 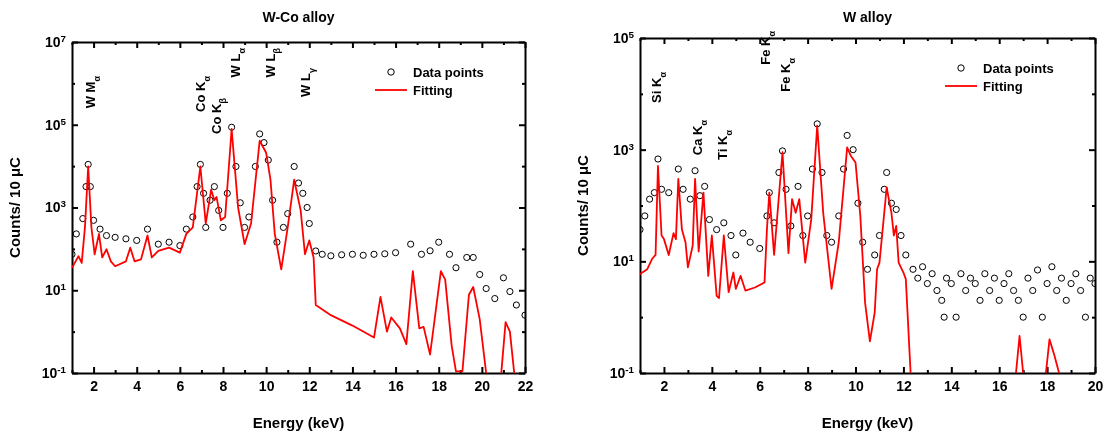 What do you see at coordinates (298, 17) in the screenshot?
I see `chart-title: W-Co alloy` at bounding box center [298, 17].